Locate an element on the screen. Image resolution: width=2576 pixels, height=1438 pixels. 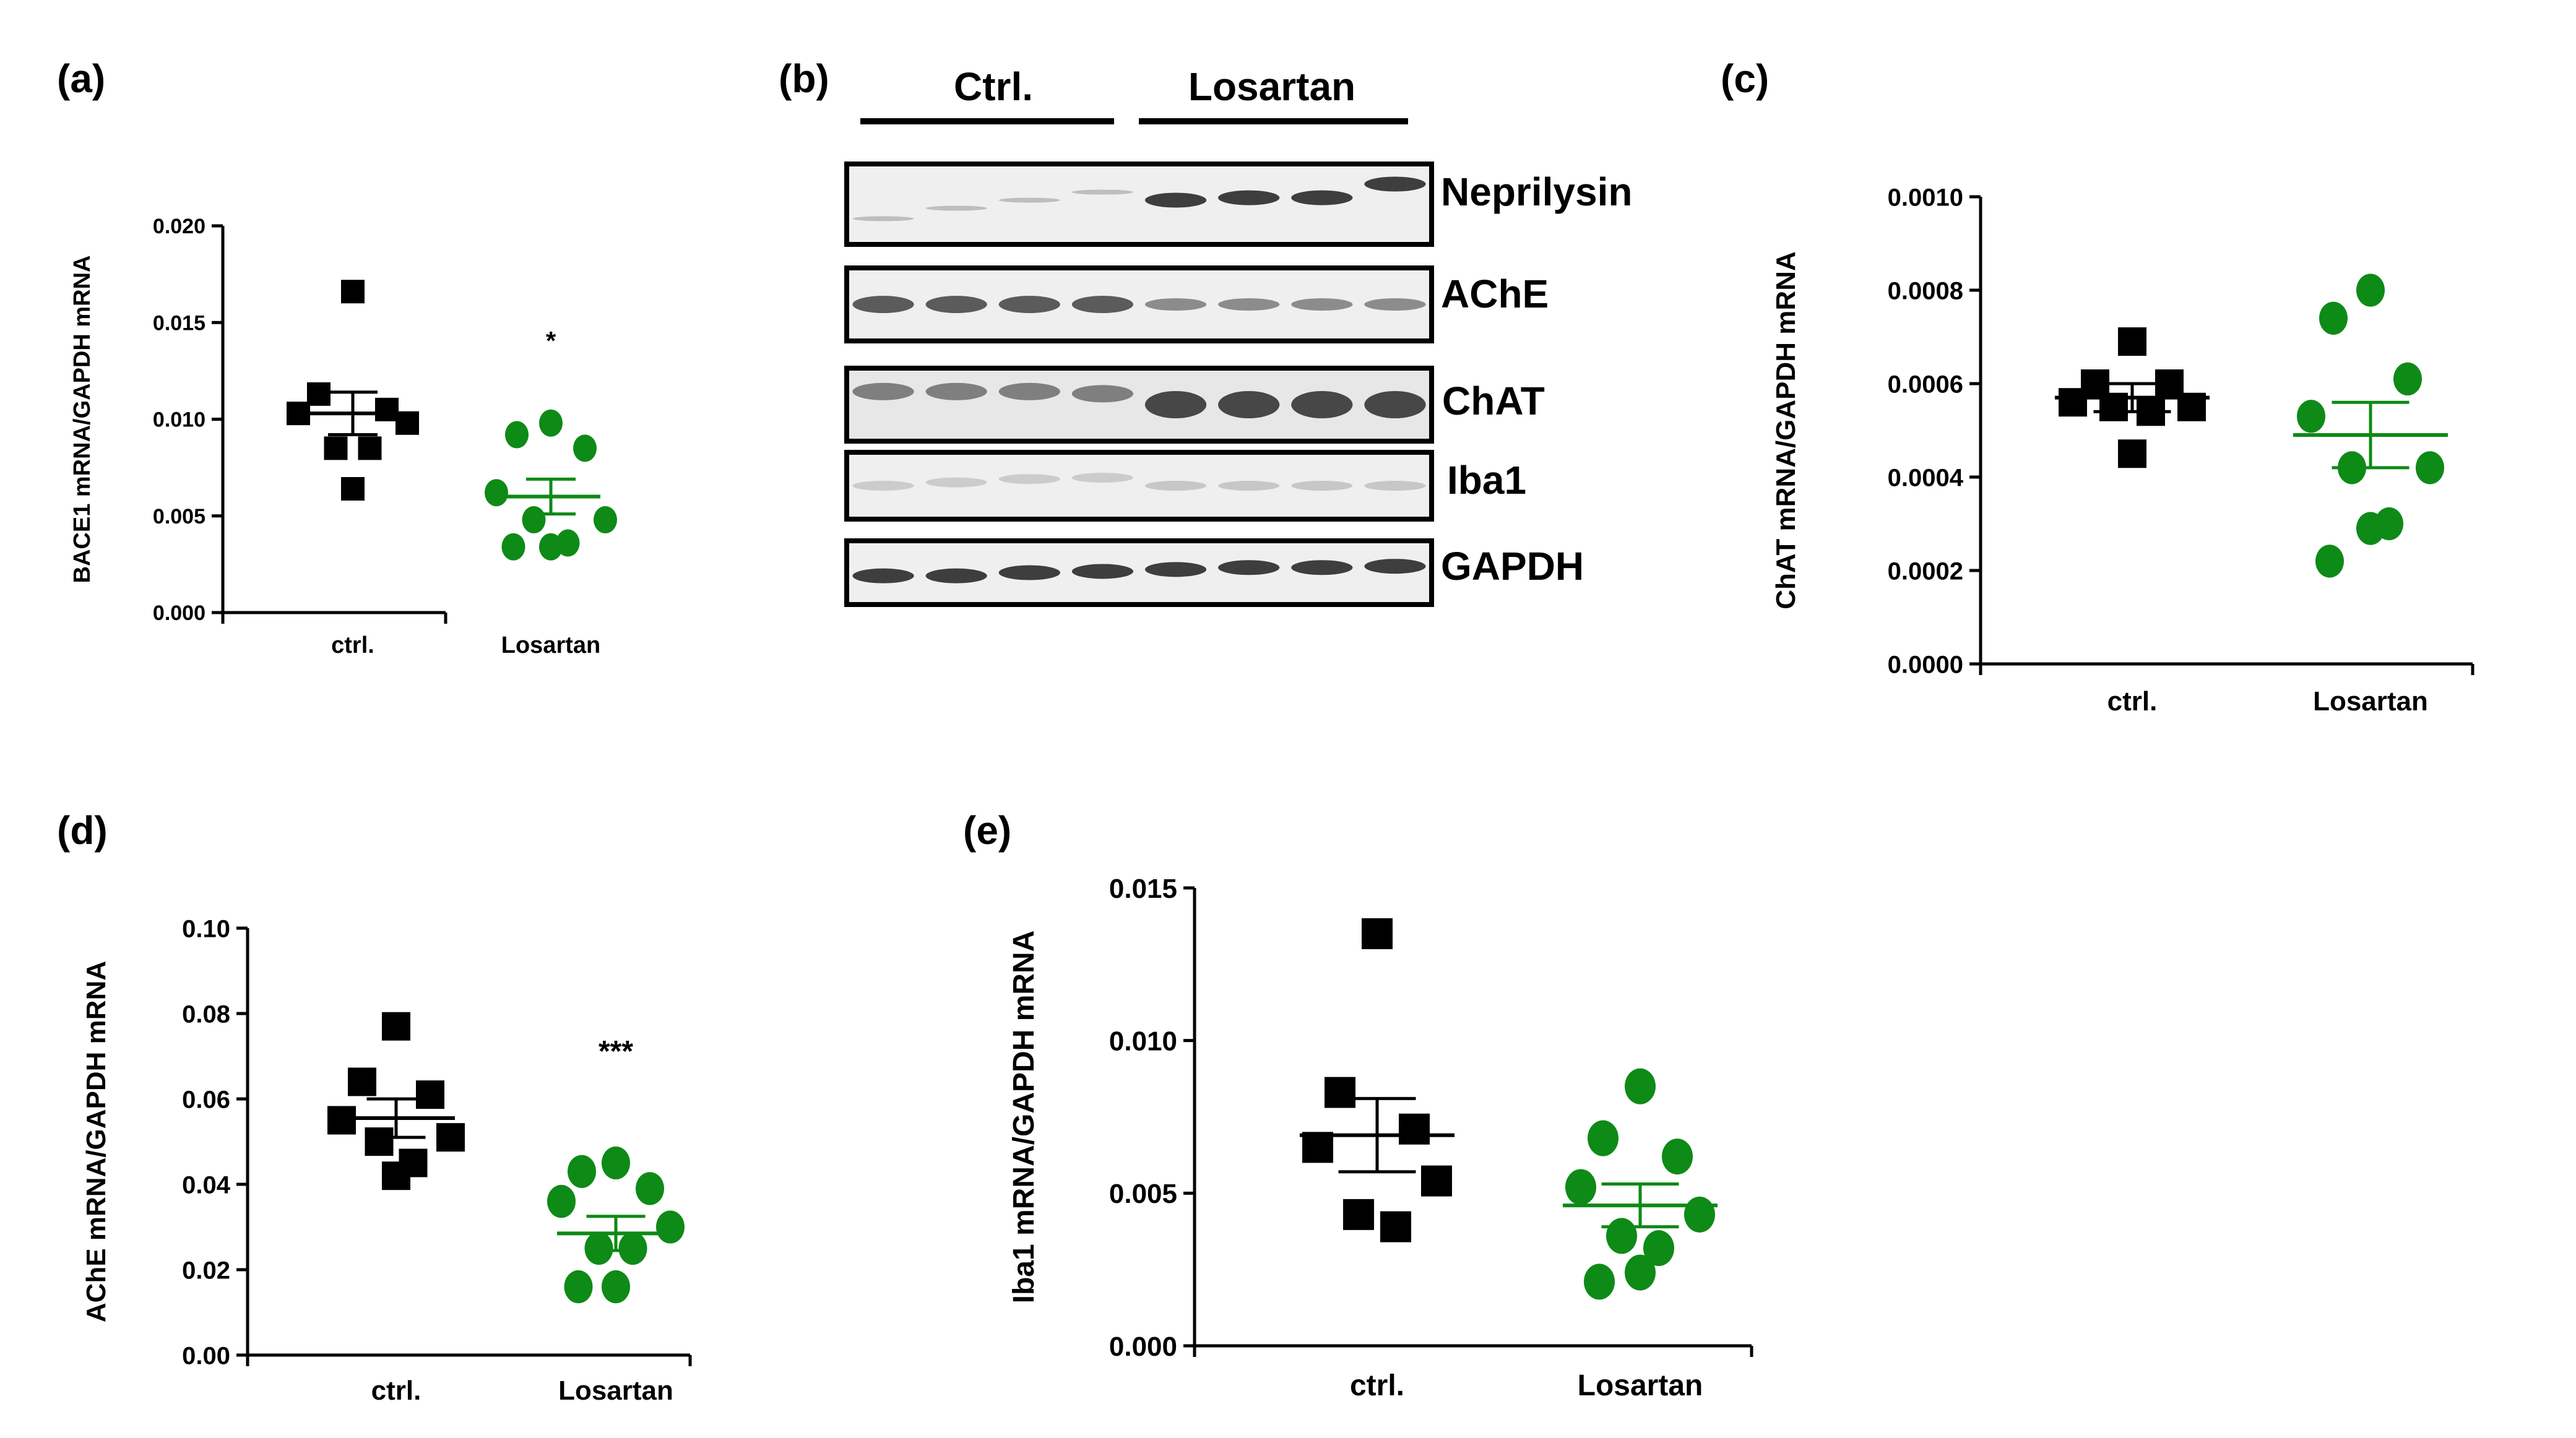
y-axis-label: BACE1 mRNA/GAPDH mRNA is located at coordinates (82, 419).